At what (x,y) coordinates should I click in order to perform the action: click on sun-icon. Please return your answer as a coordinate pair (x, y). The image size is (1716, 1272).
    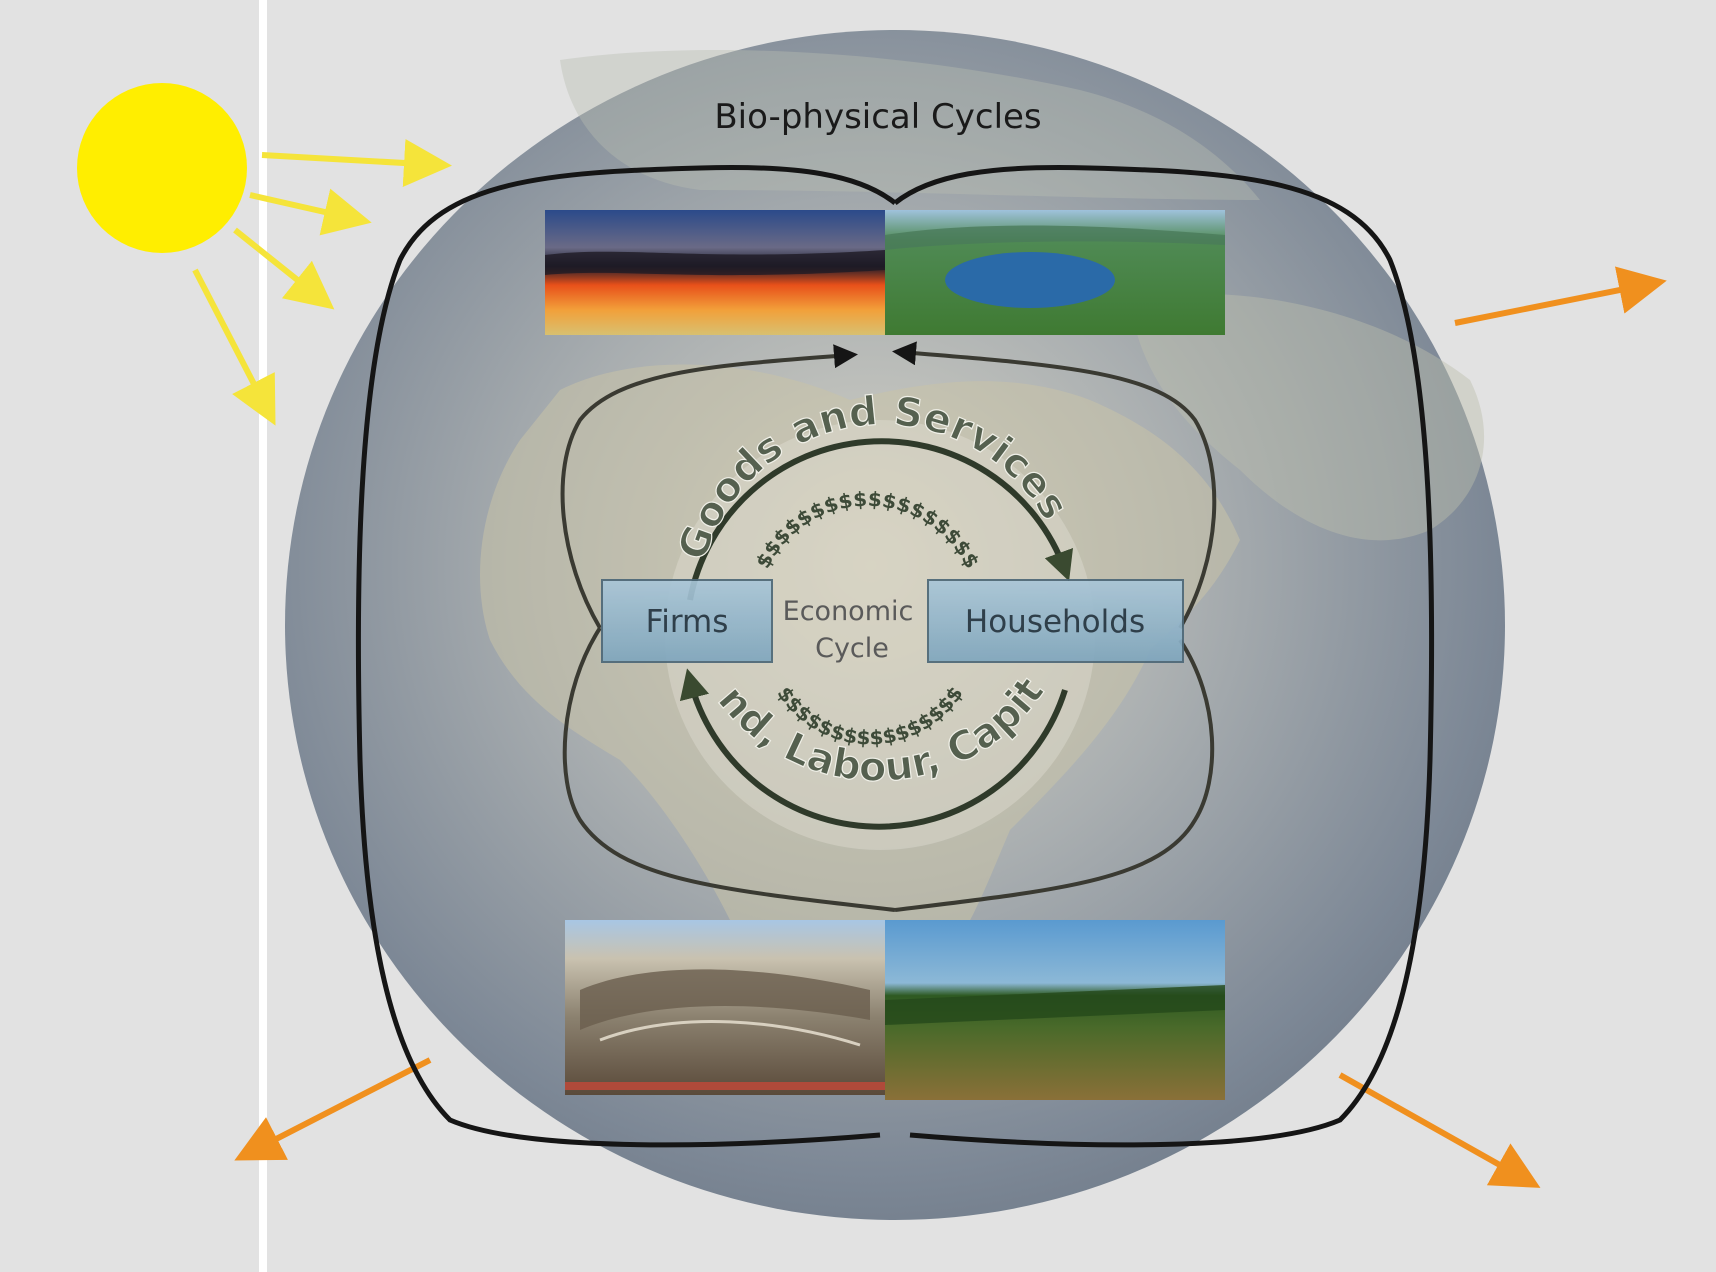
    Looking at the image, I should click on (162, 168).